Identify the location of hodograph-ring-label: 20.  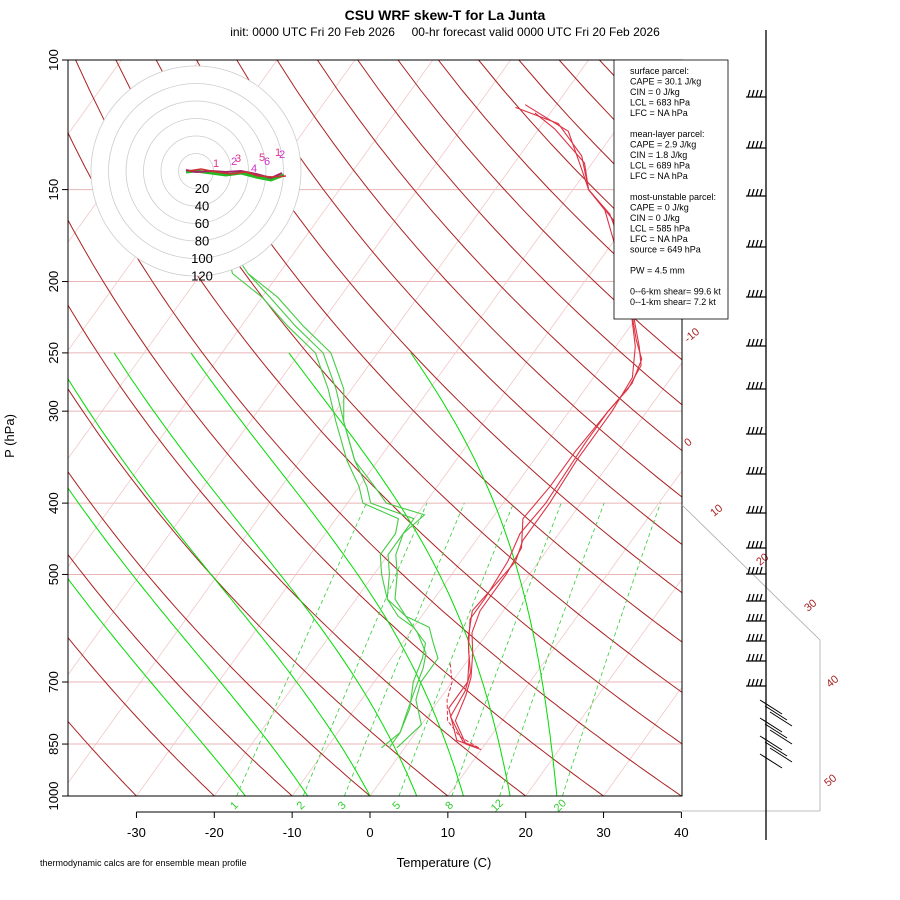
(202, 188).